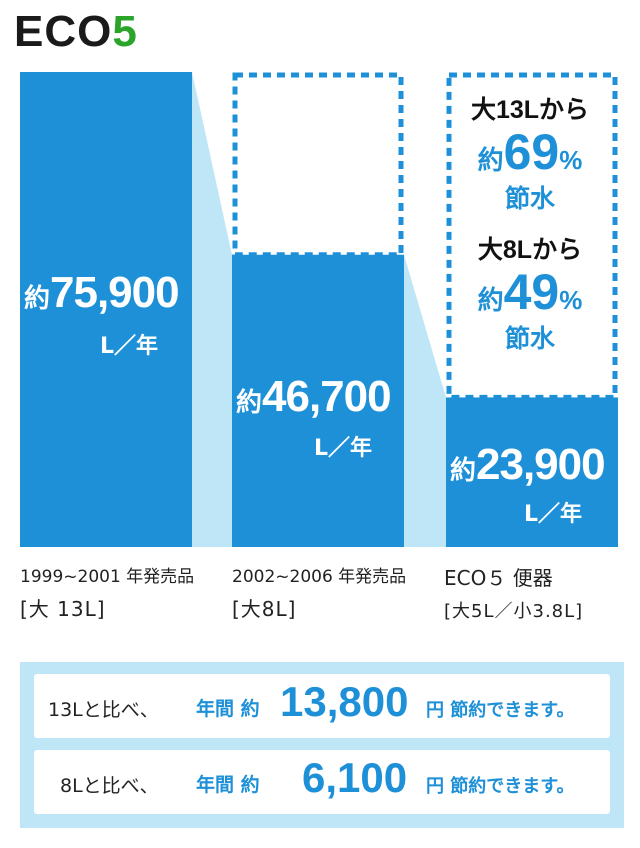 This screenshot has height=848, width=640. I want to click on savings-percent: 約69%, so click(530, 152).